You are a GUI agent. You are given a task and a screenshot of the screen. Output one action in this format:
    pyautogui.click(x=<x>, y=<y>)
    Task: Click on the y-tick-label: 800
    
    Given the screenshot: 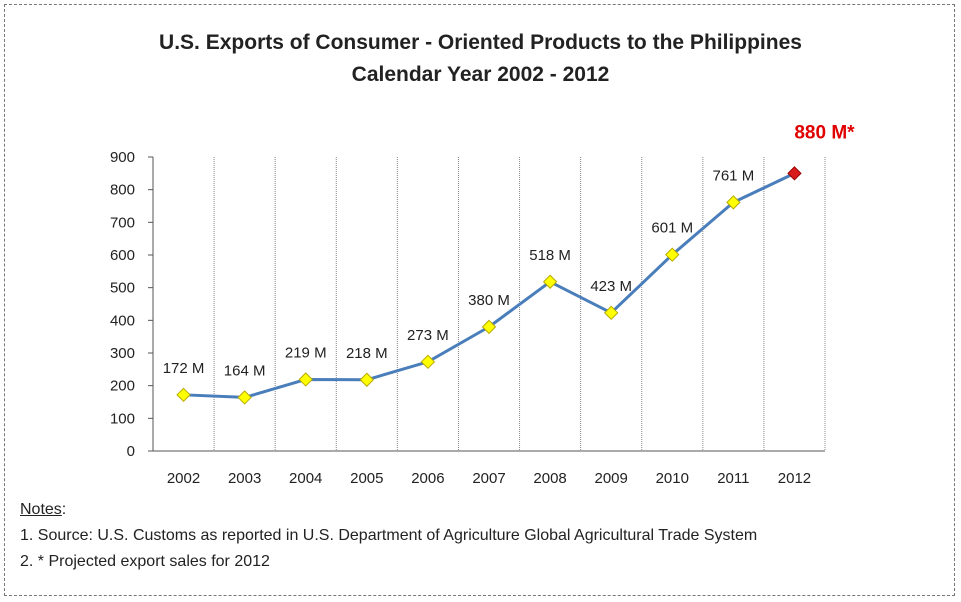 What is the action you would take?
    pyautogui.click(x=122, y=190)
    